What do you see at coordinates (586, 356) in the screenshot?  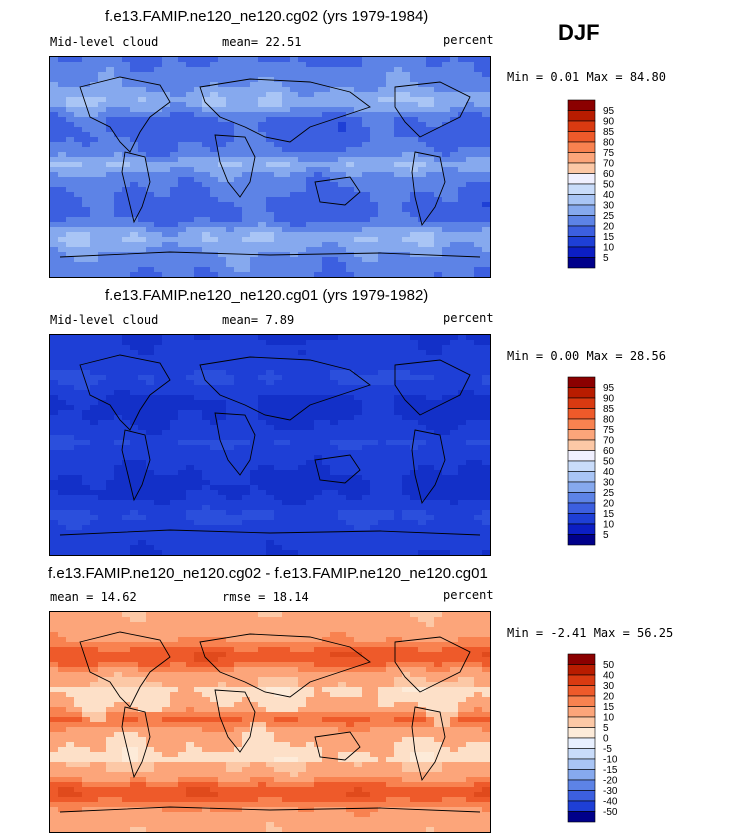 I see `panel-2-minmax: Min = 0.00 Max = 28.56` at bounding box center [586, 356].